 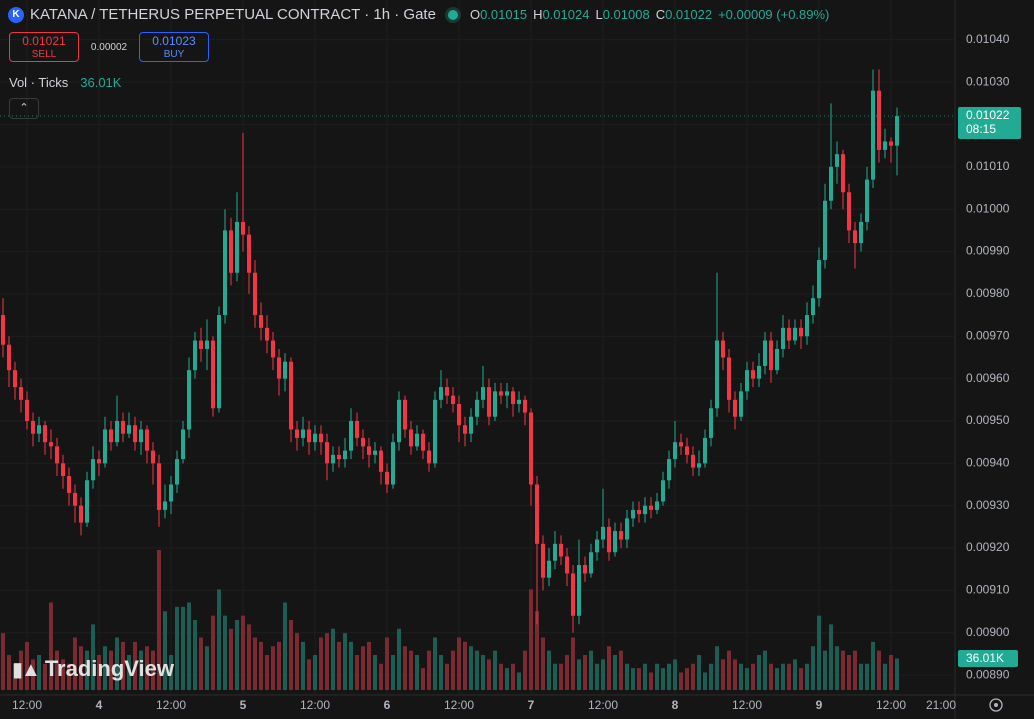 What do you see at coordinates (819, 705) in the screenshot?
I see `x-tick-label: 9` at bounding box center [819, 705].